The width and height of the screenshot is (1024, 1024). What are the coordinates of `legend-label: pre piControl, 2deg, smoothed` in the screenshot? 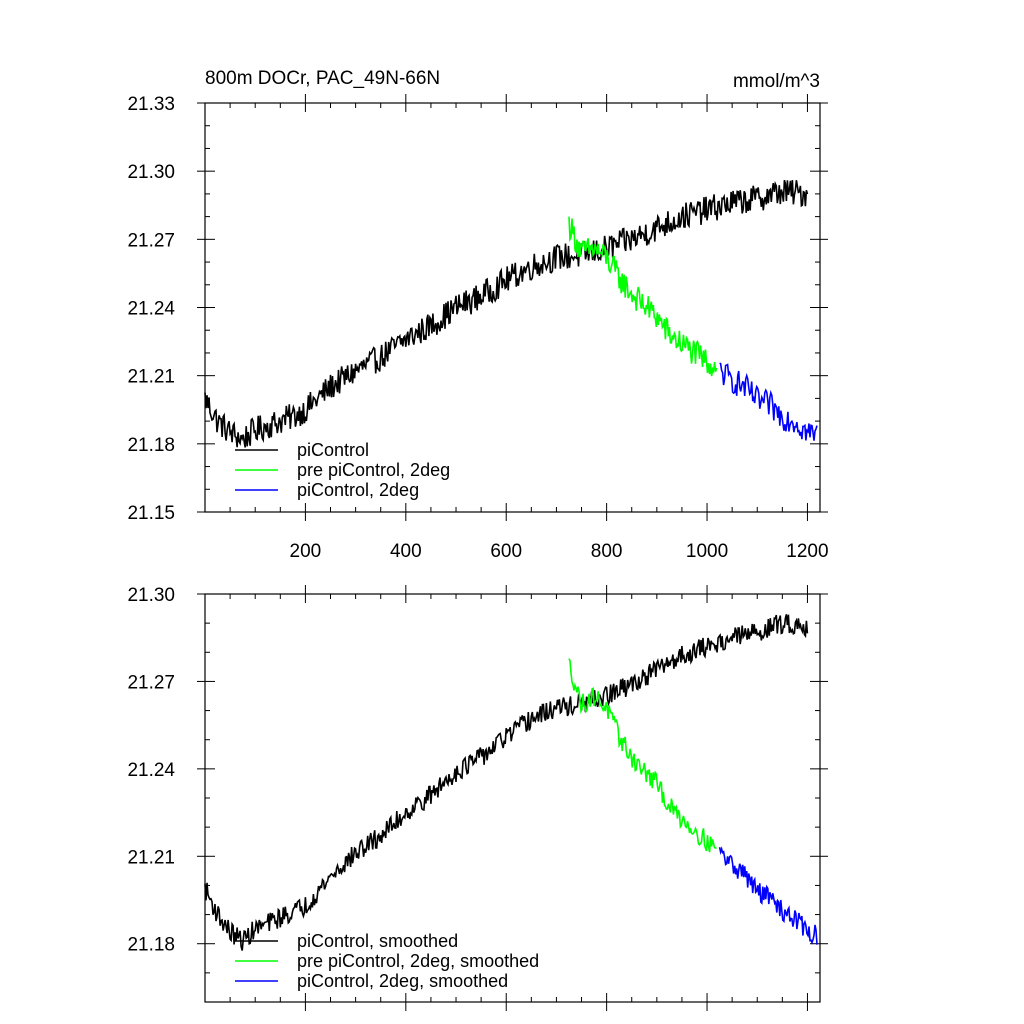 It's located at (418, 961).